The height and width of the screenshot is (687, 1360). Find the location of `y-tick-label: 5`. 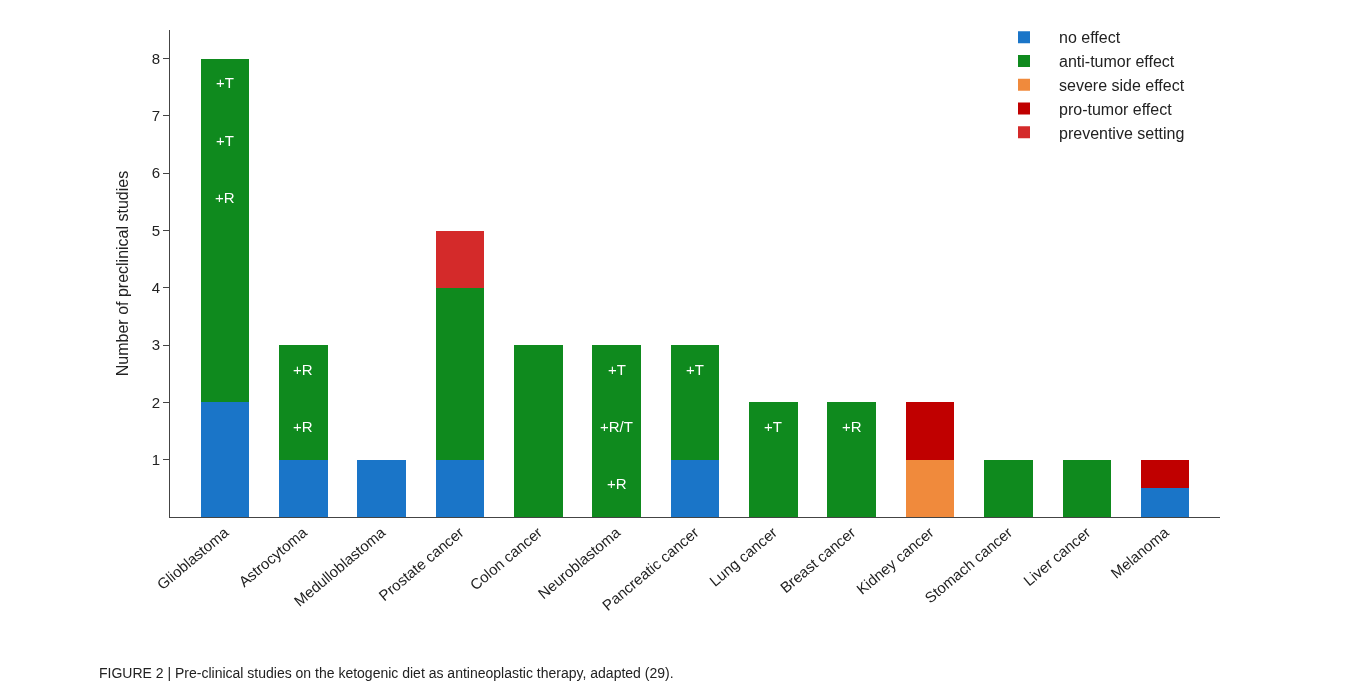

y-tick-label: 5 is located at coordinates (155, 230).